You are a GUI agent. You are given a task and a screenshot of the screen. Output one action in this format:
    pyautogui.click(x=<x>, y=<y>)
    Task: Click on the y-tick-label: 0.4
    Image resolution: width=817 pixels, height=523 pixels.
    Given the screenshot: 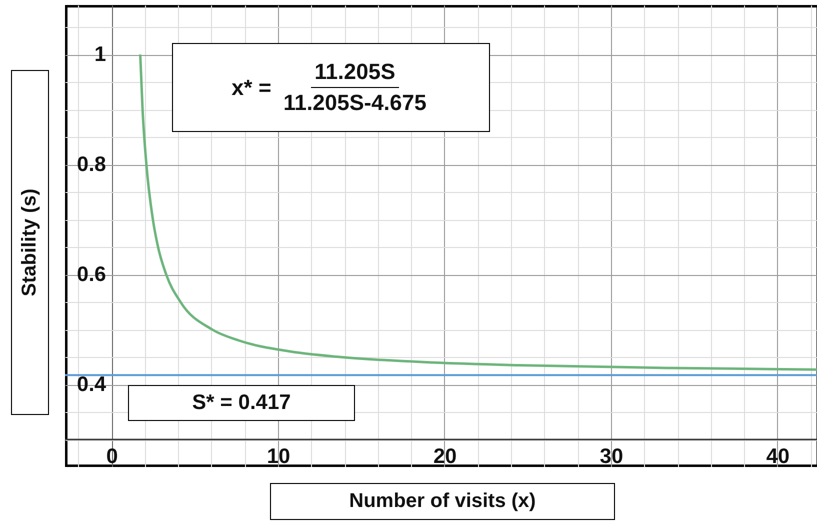 What is the action you would take?
    pyautogui.click(x=91, y=384)
    